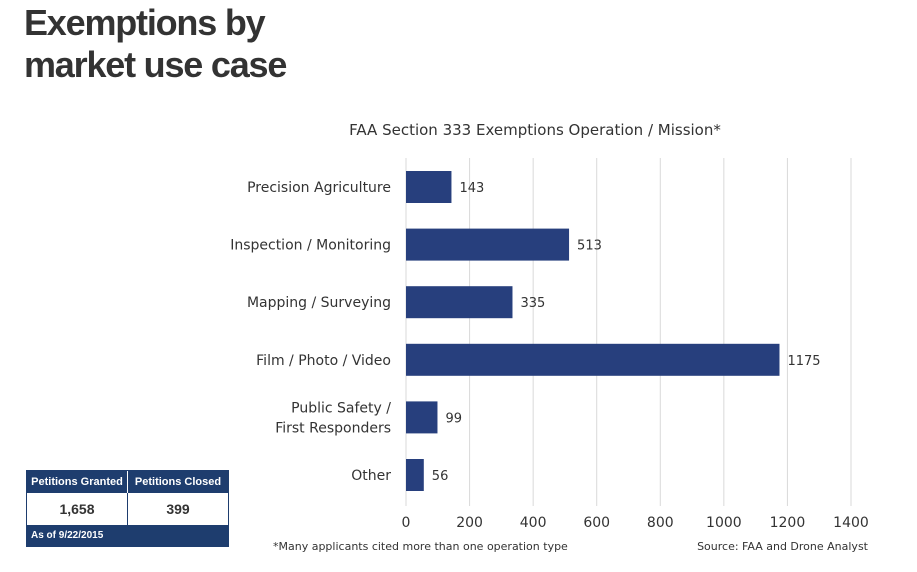 Image resolution: width=917 pixels, height=572 pixels. Describe the element at coordinates (178, 509) in the screenshot. I see `closed-value: 399` at that location.